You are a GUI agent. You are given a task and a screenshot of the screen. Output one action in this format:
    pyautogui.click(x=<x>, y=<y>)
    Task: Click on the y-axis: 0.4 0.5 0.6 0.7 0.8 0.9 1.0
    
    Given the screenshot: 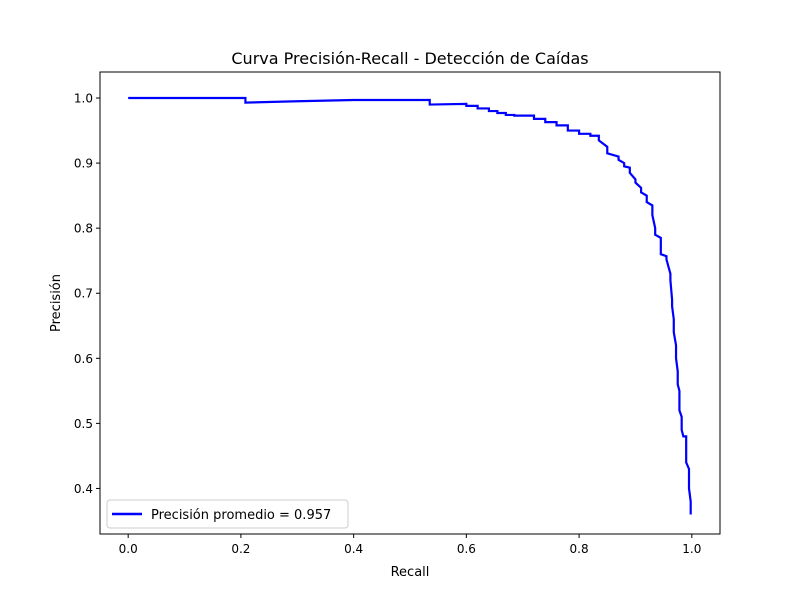 What is the action you would take?
    pyautogui.click(x=87, y=294)
    